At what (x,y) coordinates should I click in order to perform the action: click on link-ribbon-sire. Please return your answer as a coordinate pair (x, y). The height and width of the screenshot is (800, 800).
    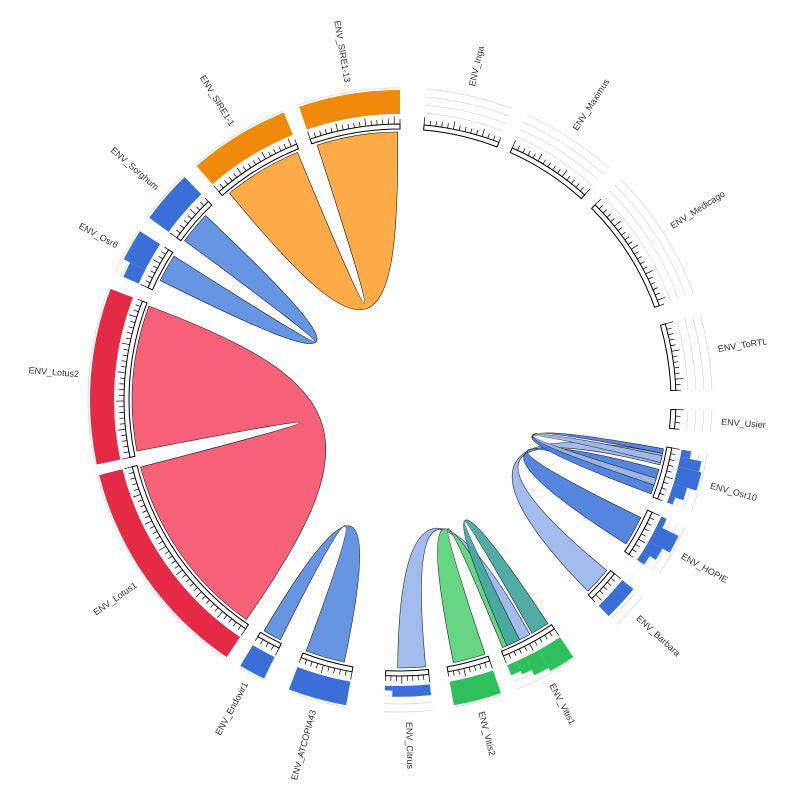
    Looking at the image, I should click on (314, 221).